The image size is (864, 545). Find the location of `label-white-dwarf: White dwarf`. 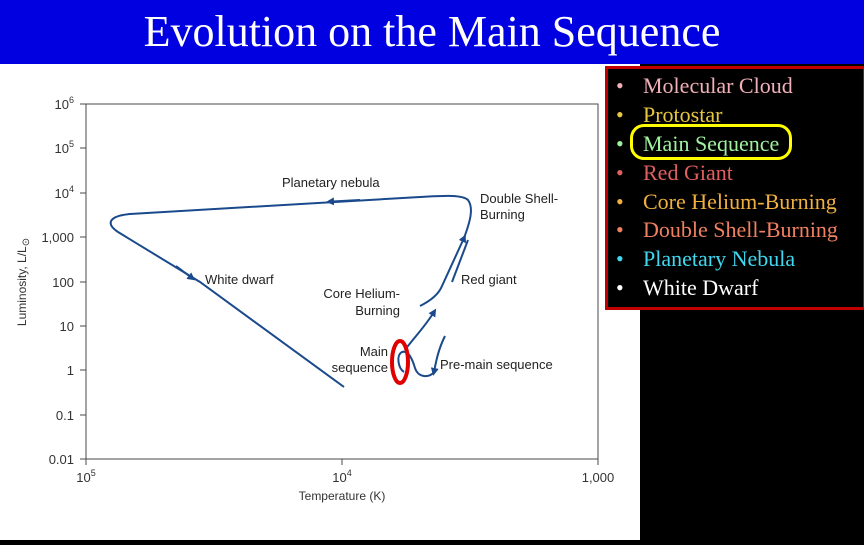

label-white-dwarf: White dwarf is located at coordinates (239, 279).